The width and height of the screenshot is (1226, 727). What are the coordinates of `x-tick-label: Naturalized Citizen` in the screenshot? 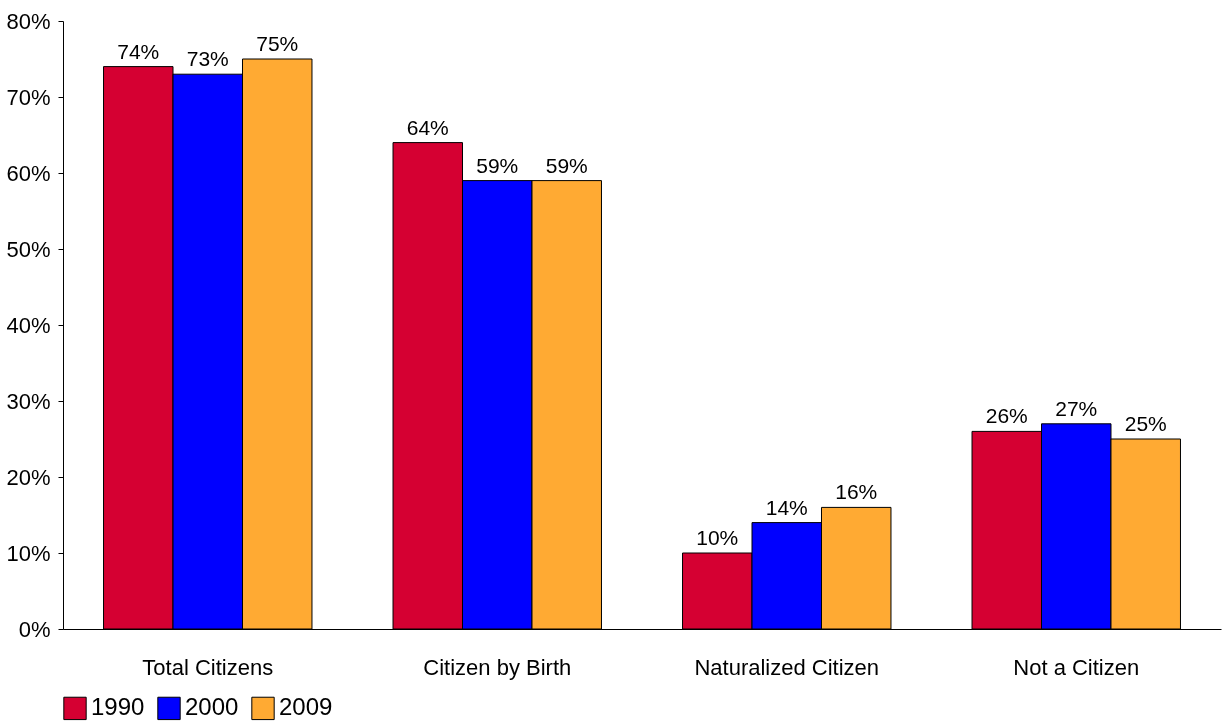 It's located at (787, 667).